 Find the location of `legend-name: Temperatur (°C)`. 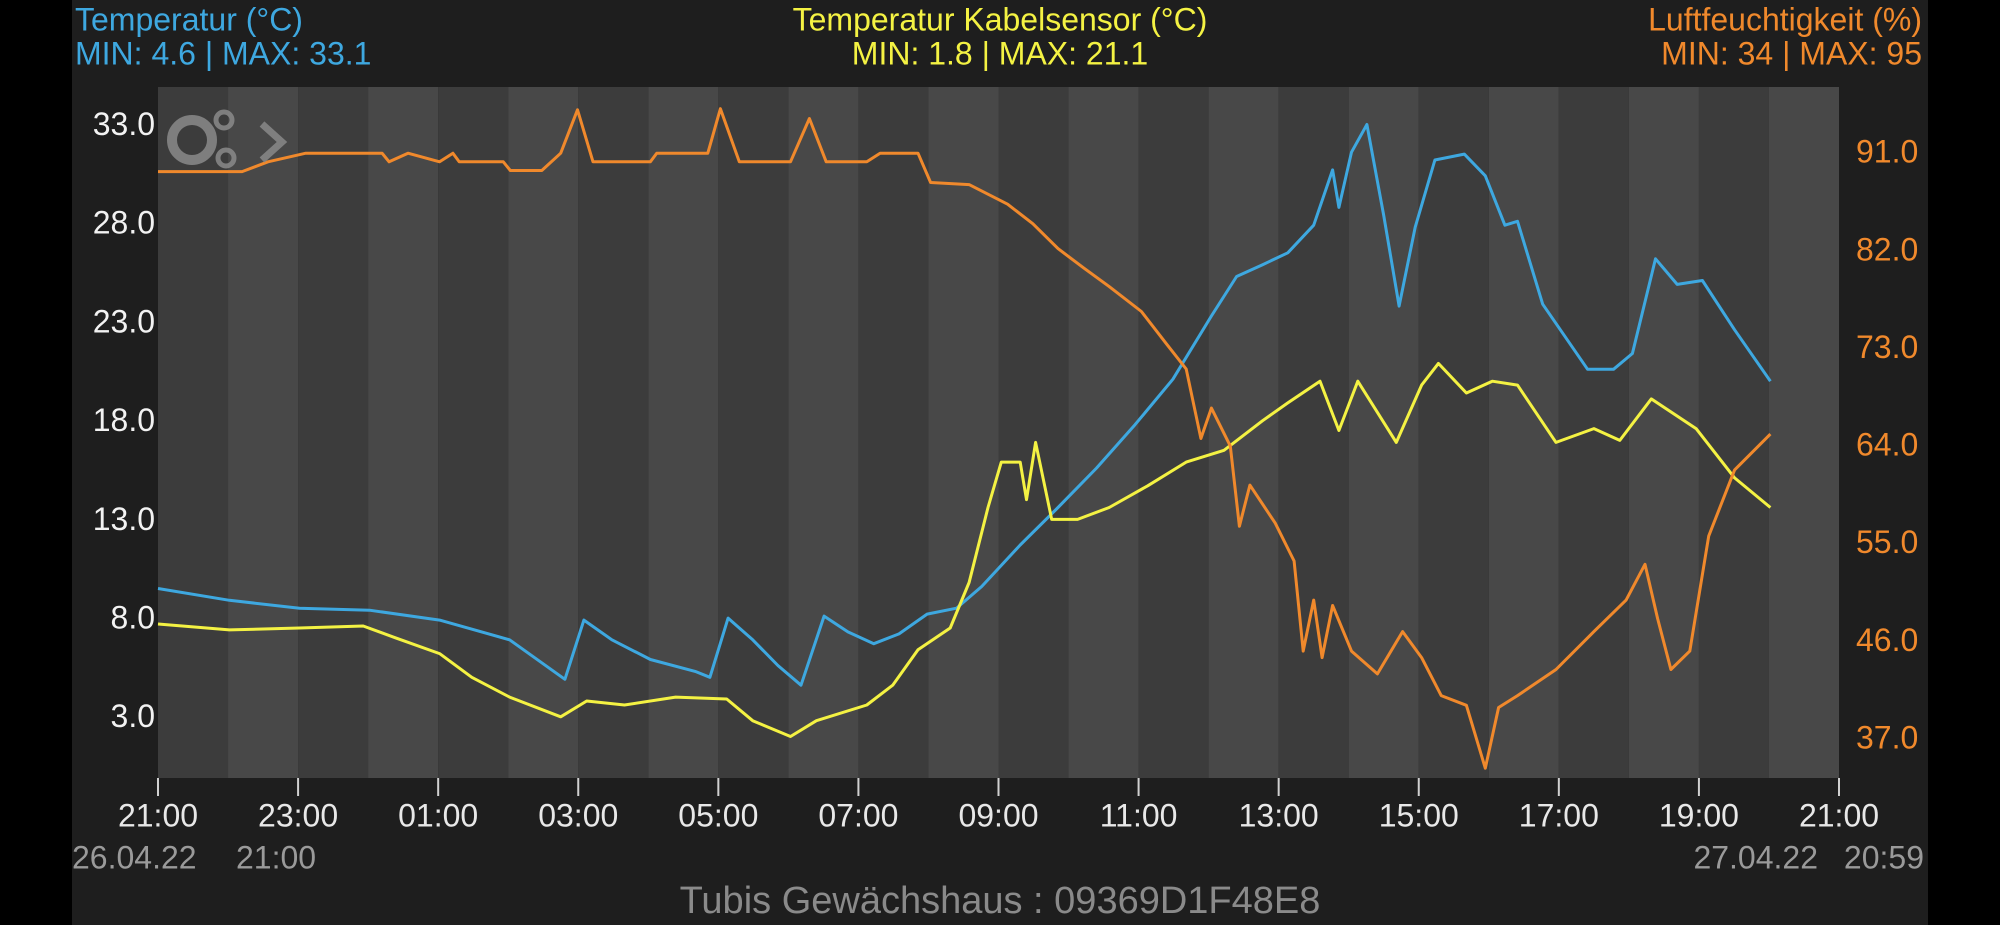

legend-name: Temperatur (°C) is located at coordinates (189, 19).